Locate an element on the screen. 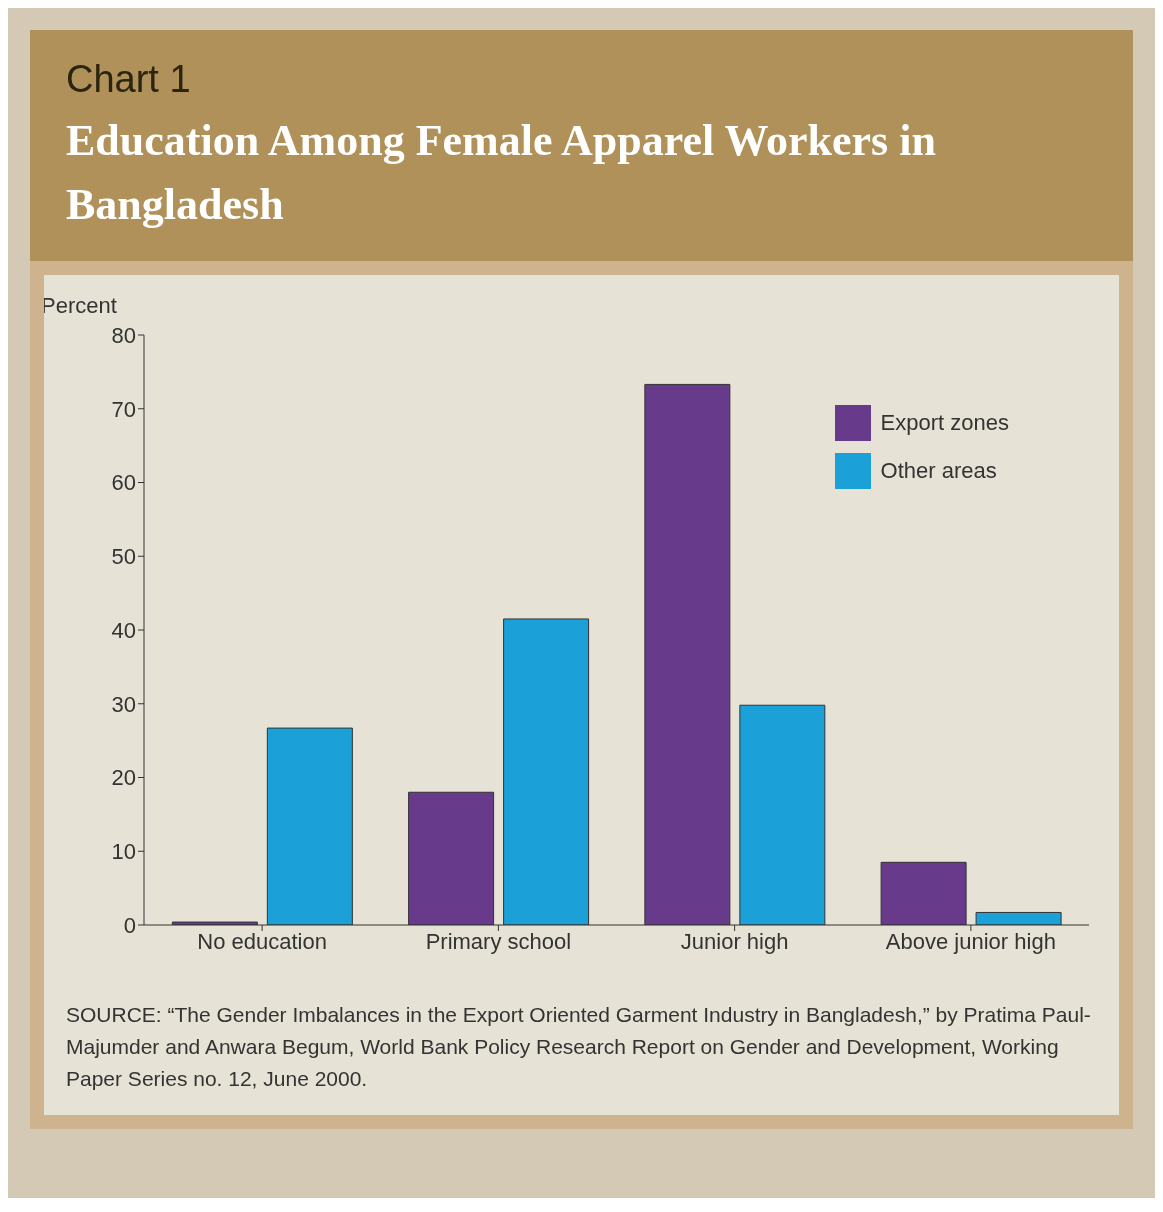 Image resolution: width=1163 pixels, height=1212 pixels. y-tick-label: 80 is located at coordinates (123, 335).